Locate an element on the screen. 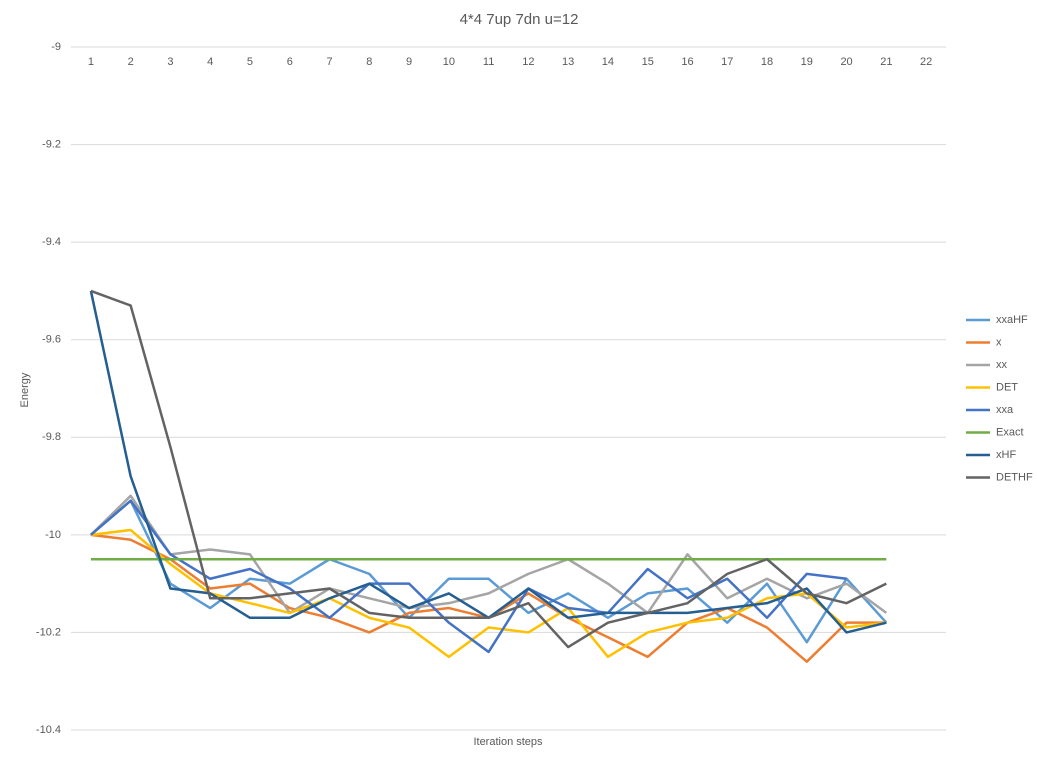 The width and height of the screenshot is (1037, 759). x-tick-label: 19 is located at coordinates (807, 62).